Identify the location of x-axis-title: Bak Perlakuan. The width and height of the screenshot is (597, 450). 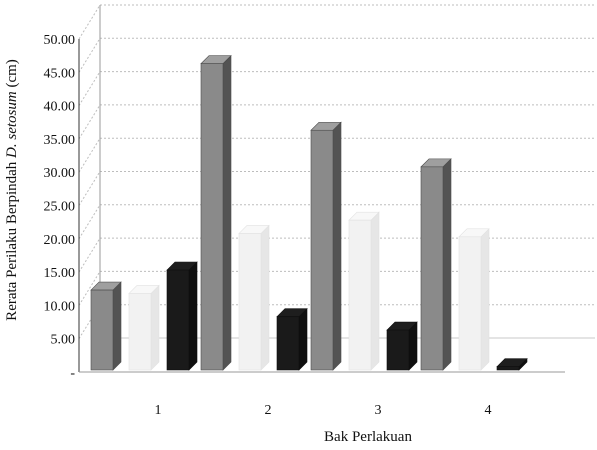
(368, 437).